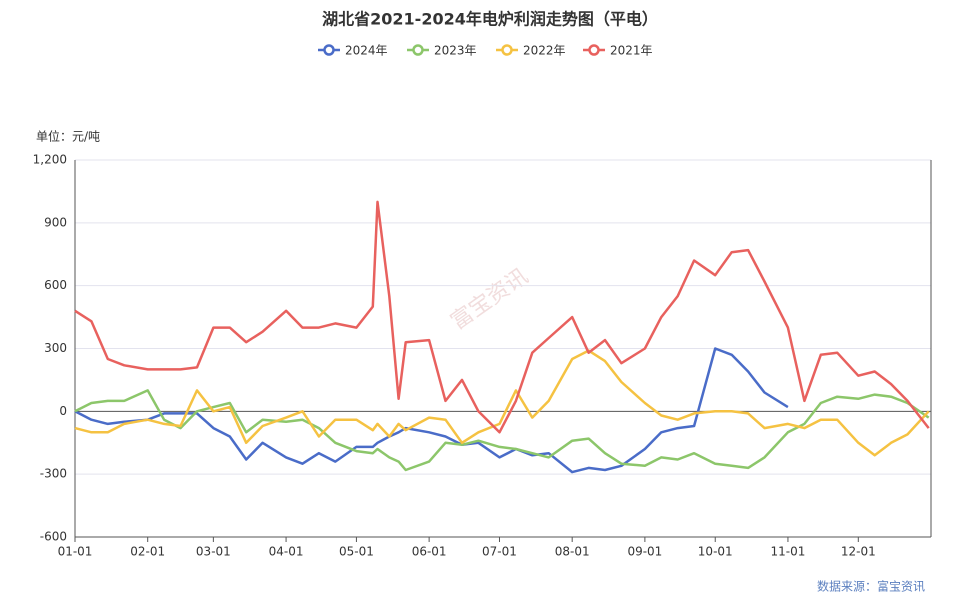  What do you see at coordinates (858, 552) in the screenshot?
I see `x-tick-label: 12-01` at bounding box center [858, 552].